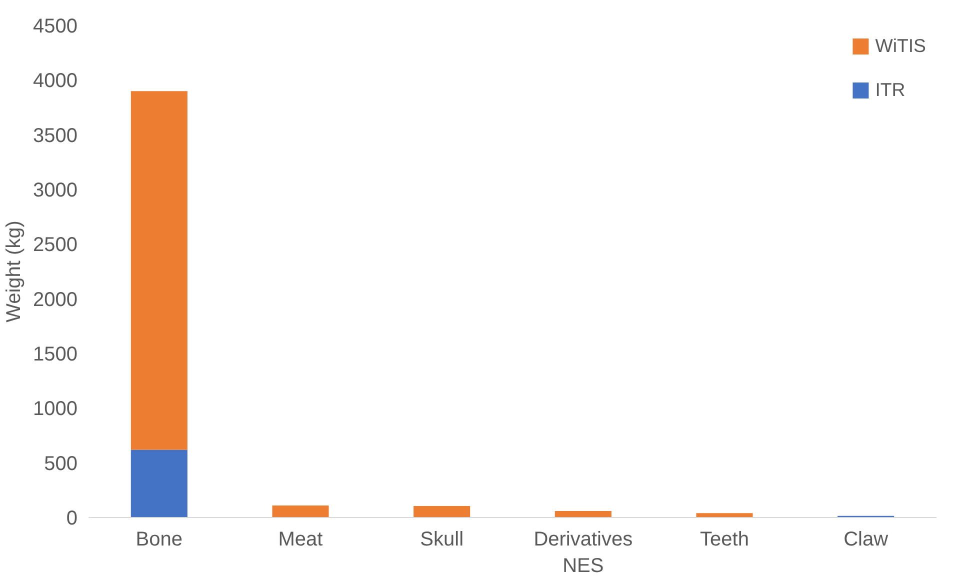  I want to click on y-axis-title: Weight (kg), so click(14, 271).